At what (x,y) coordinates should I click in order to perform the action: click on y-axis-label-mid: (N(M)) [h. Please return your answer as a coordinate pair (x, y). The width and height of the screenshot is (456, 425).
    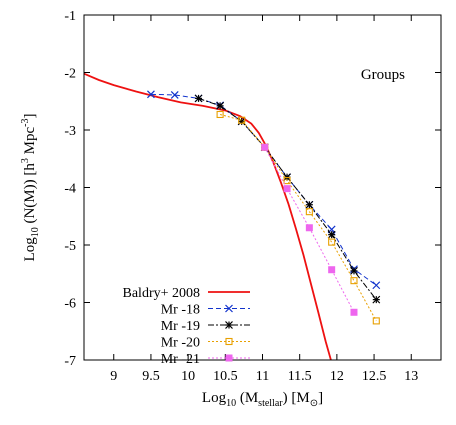
    Looking at the image, I should click on (30, 195).